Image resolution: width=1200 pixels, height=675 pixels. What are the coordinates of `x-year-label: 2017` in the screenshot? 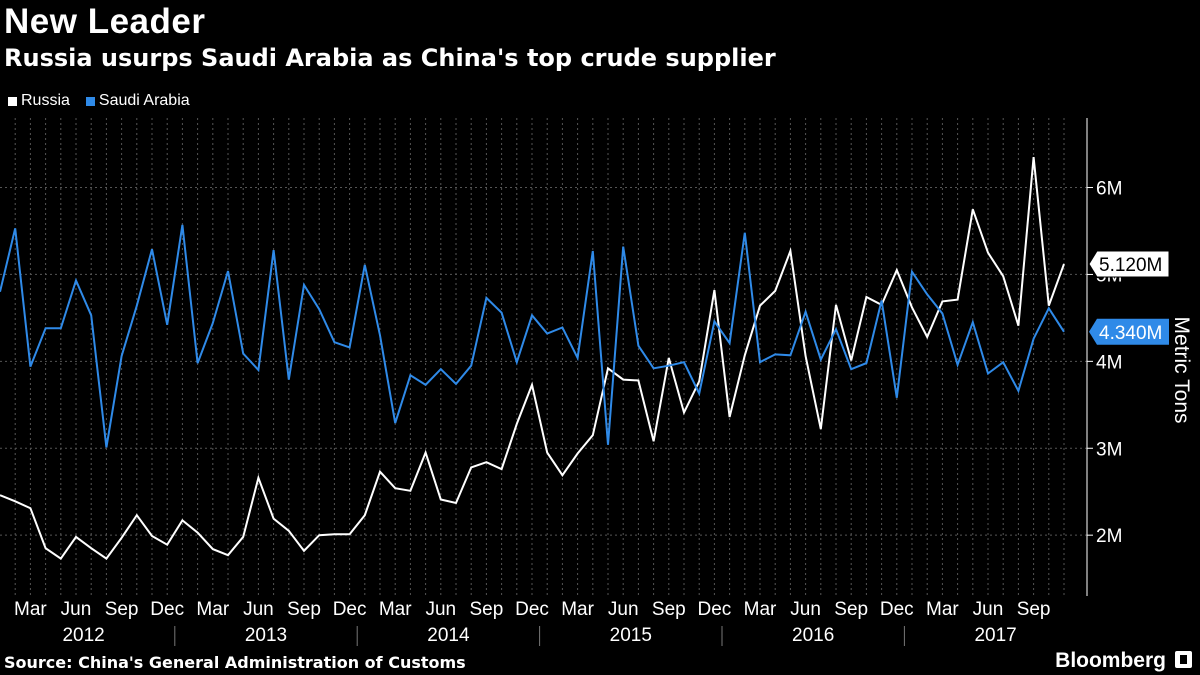 It's located at (995, 635).